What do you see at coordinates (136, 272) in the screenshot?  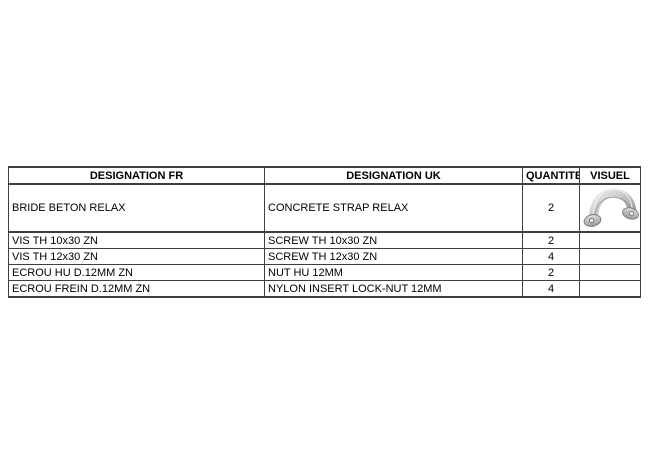 I see `cell-designation-fr: ECROU HU D.12MM ZN` at bounding box center [136, 272].